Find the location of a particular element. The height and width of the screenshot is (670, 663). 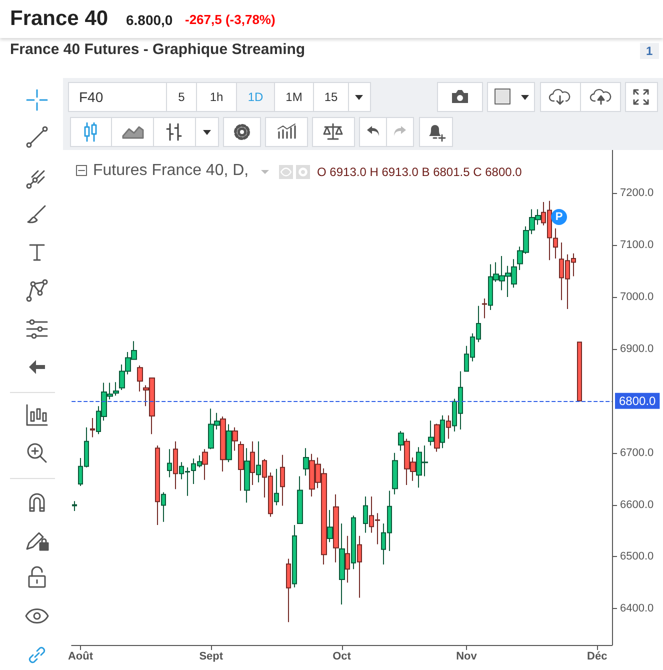

text: 1 is located at coordinates (649, 51).